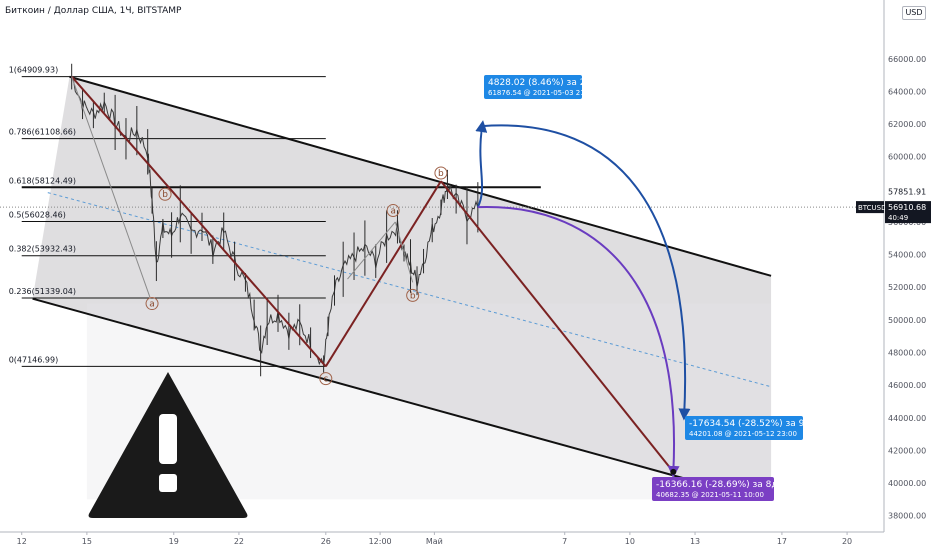  Describe the element at coordinates (326, 541) in the screenshot. I see `x-tick-label: 26` at that location.